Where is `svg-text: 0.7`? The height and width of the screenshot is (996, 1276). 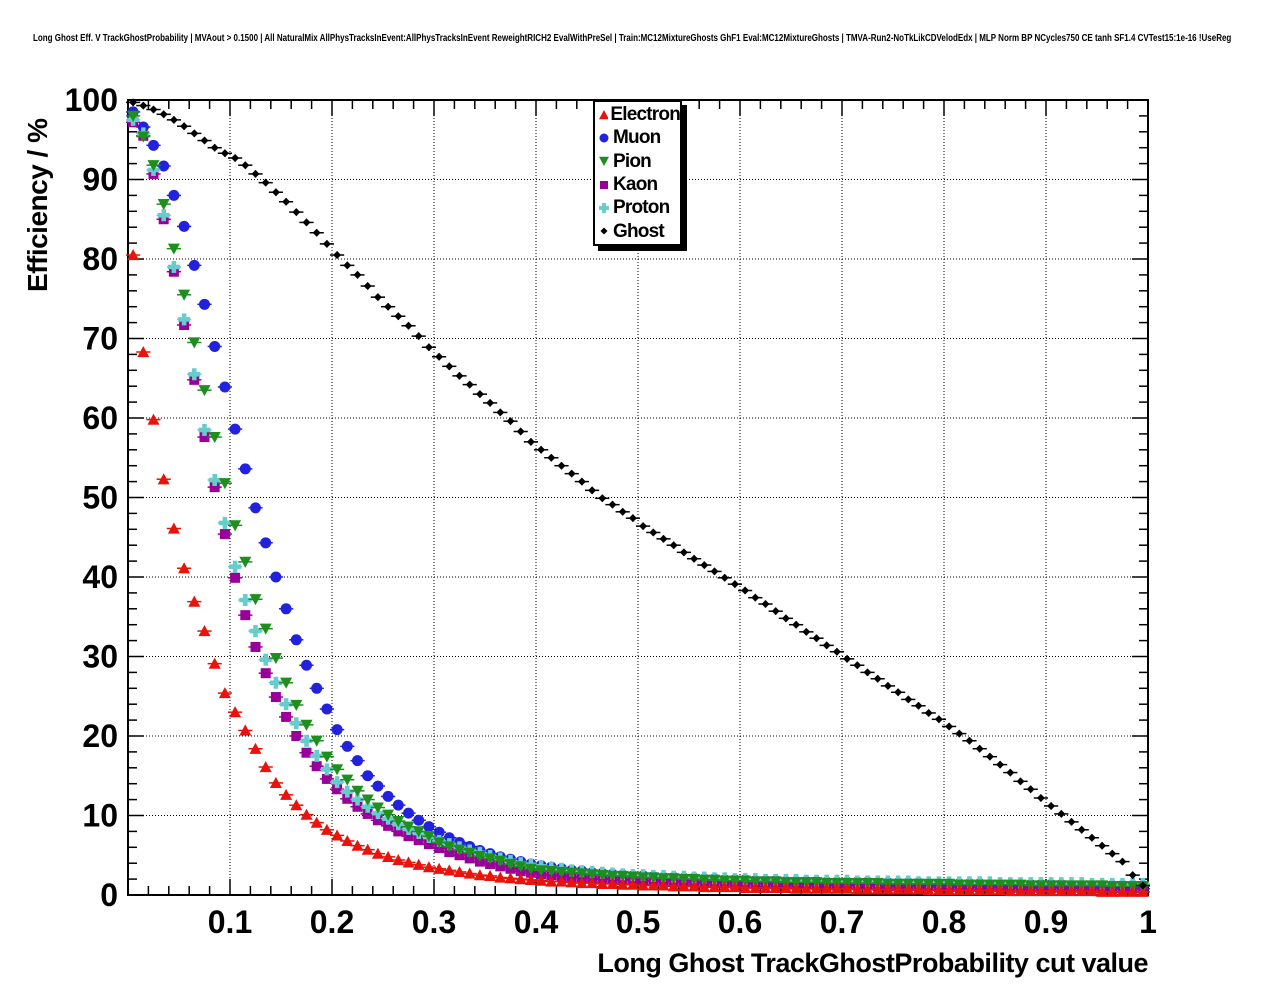
svg-text: 0.7 is located at coordinates (842, 922).